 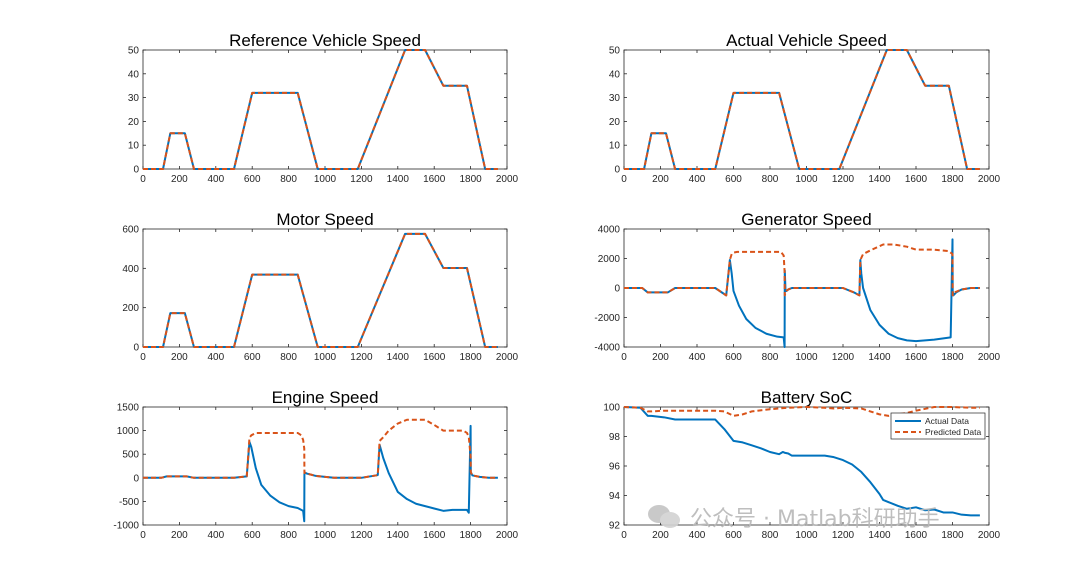 I want to click on engine-speed-x-tick-label: 1200, so click(x=361, y=535).